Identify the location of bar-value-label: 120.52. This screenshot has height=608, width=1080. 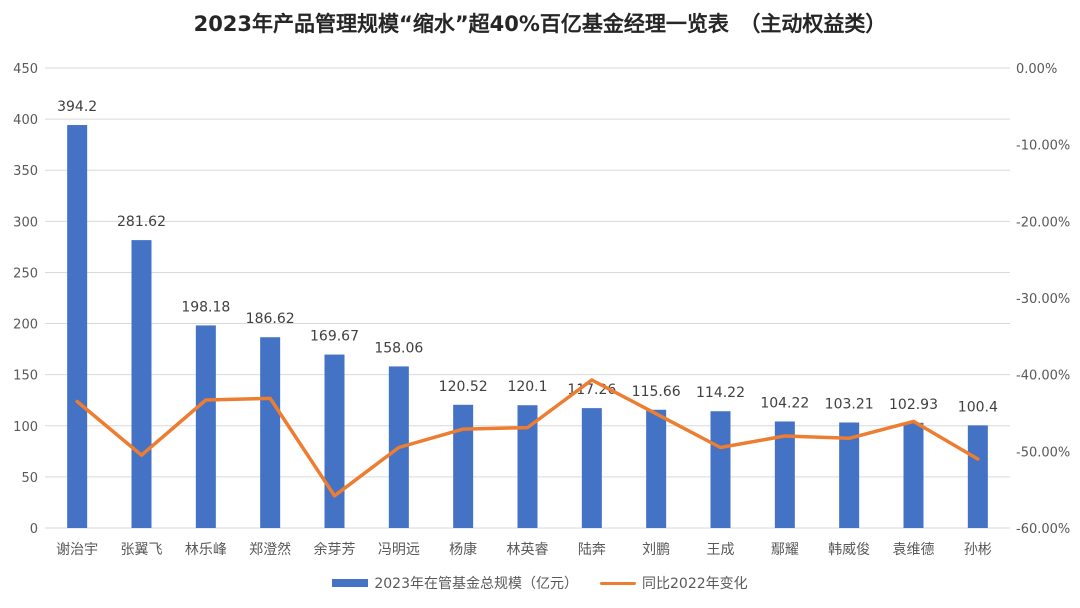
(463, 387).